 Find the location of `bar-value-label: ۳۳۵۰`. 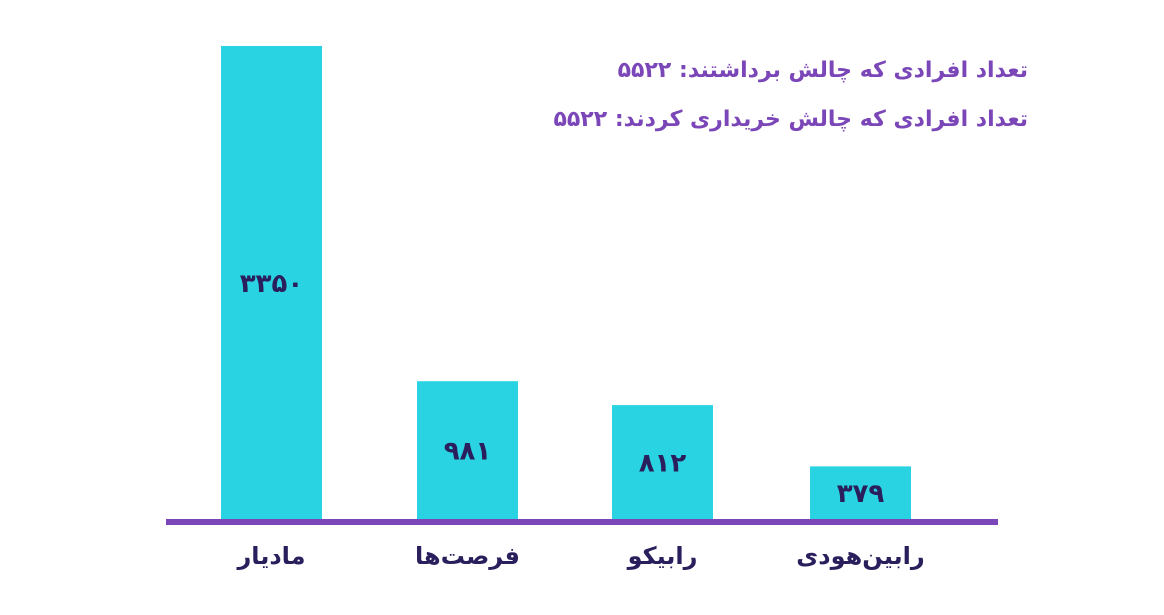

bar-value-label: ۳۳۵۰ is located at coordinates (271, 284).